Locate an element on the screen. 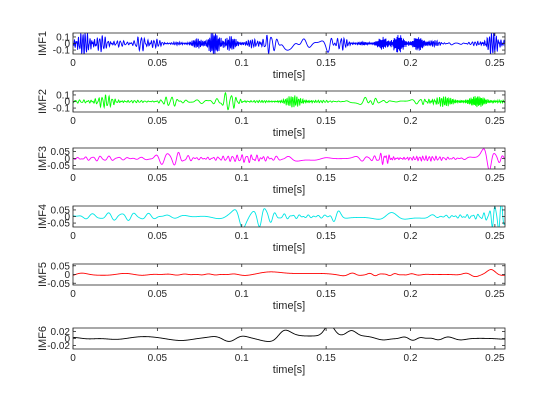 The width and height of the screenshot is (560, 420). y-axis-label: IMF6 is located at coordinates (43, 338).